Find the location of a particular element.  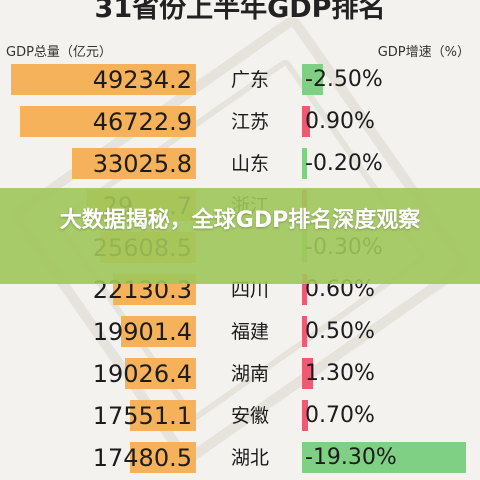

growth-value-label: 1.30% is located at coordinates (340, 373).